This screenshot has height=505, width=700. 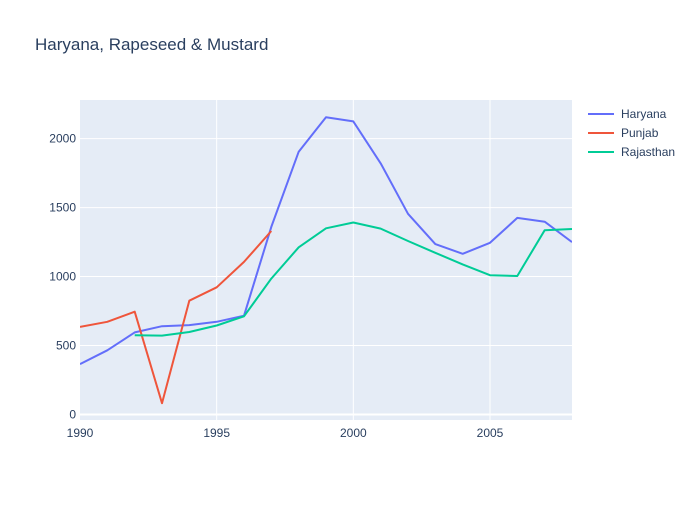 I want to click on legend-label: Punjab, so click(x=640, y=133).